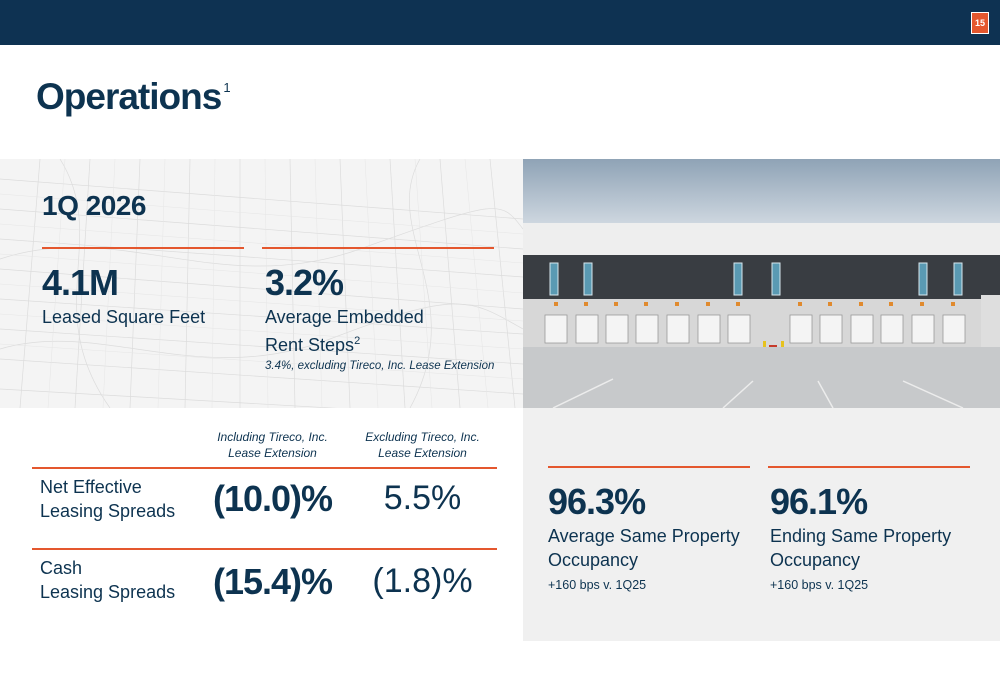 The image size is (1000, 685). What do you see at coordinates (861, 536) in the screenshot?
I see `ending-occupancy-label-line1: Ending Same Property` at bounding box center [861, 536].